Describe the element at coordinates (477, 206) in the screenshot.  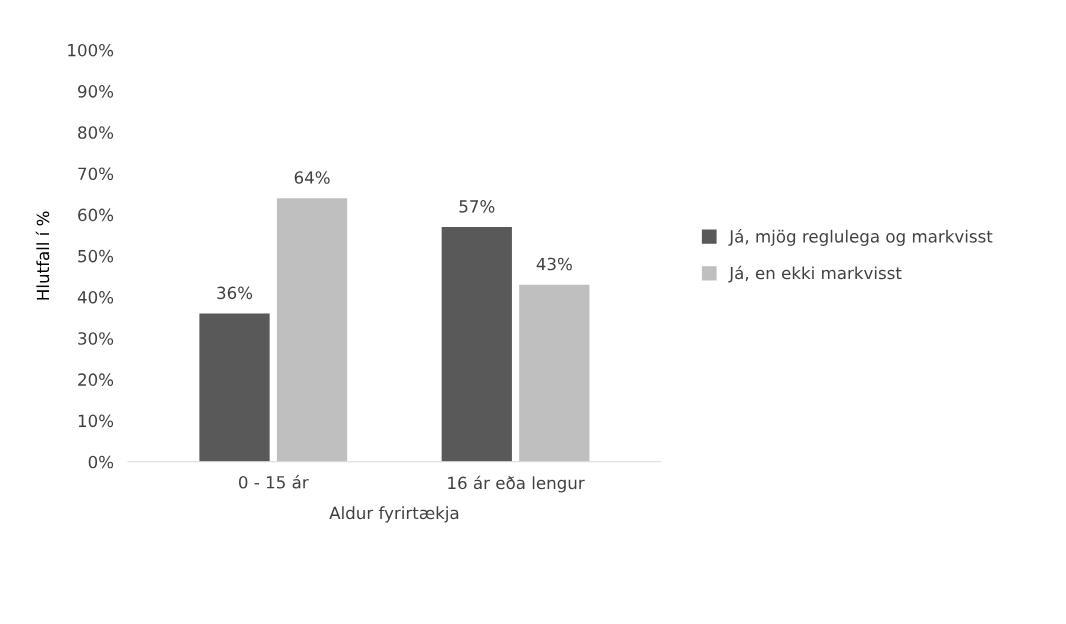
I see `data-label: 57%` at that location.